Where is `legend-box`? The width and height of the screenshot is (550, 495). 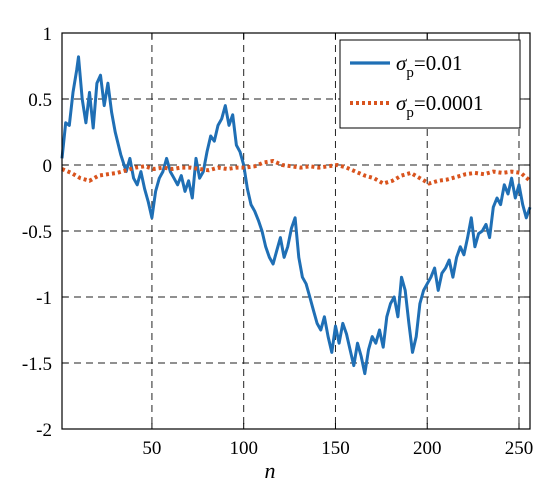 legend-box is located at coordinates (430, 84).